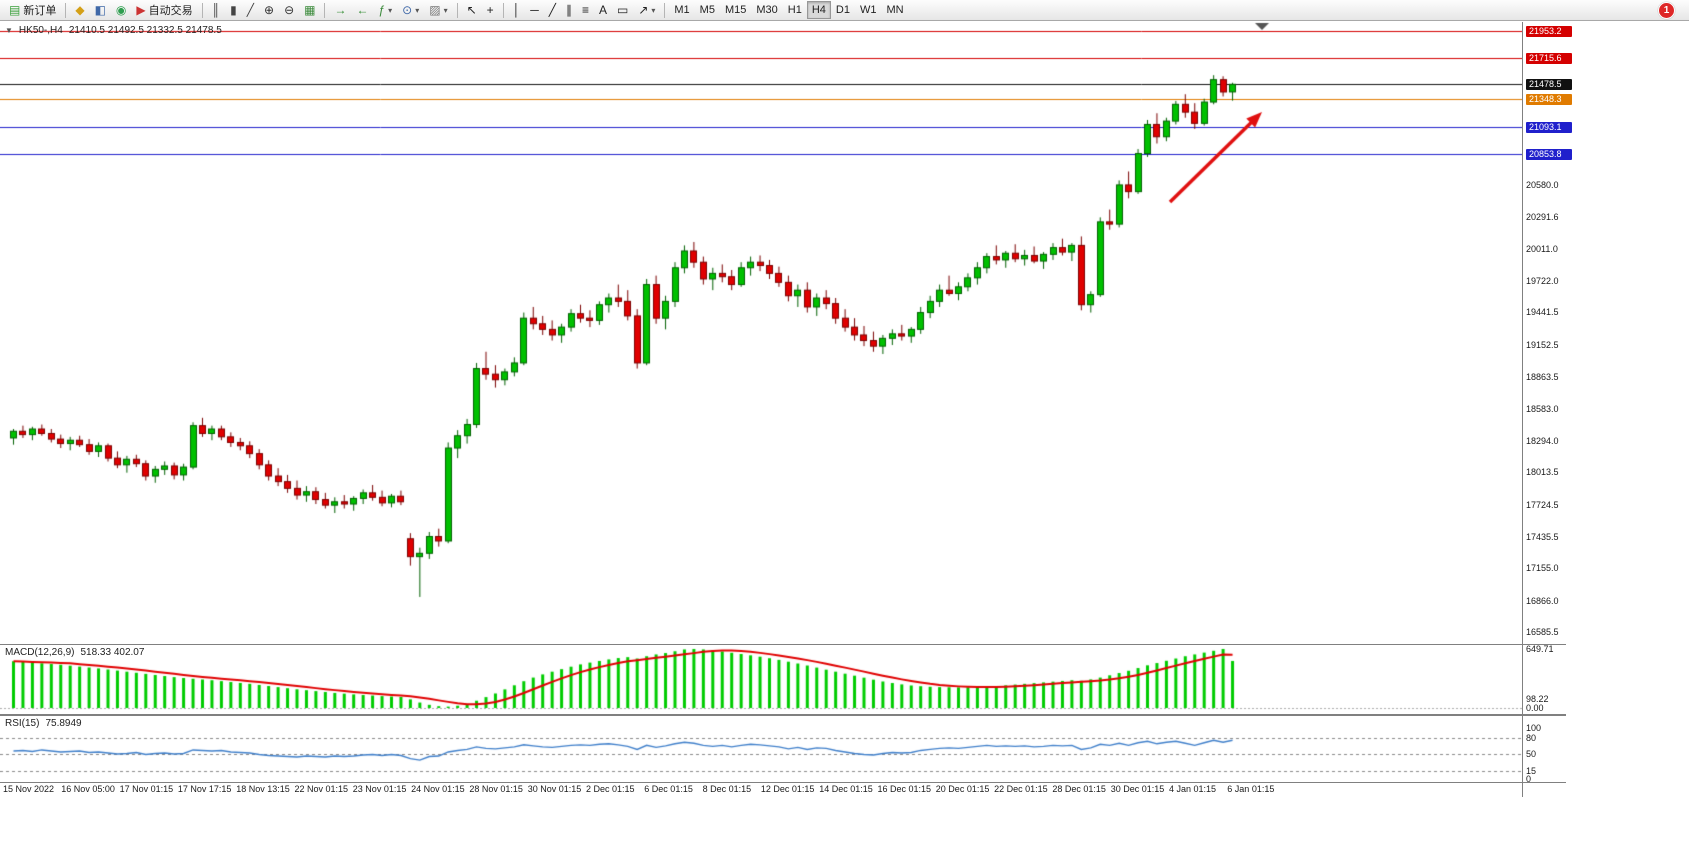  I want to click on label-icon: ▭, so click(622, 10).